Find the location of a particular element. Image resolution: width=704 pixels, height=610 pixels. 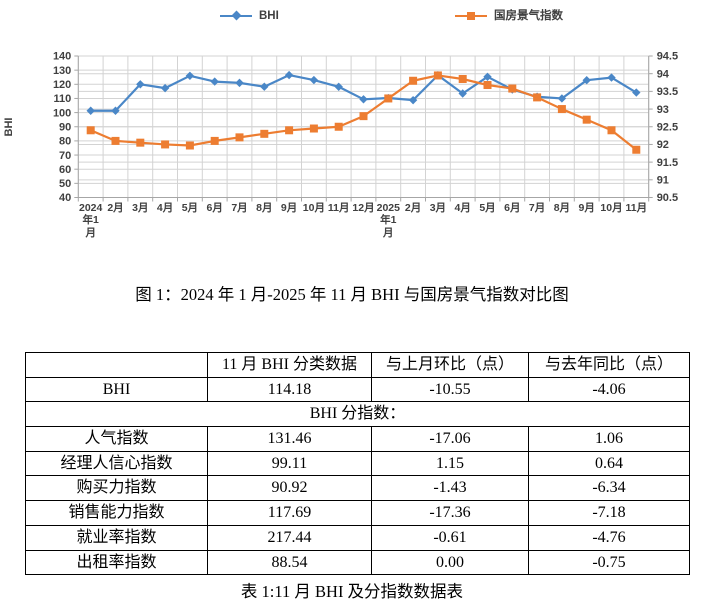

x-axis-label: 2025年1月 is located at coordinates (388, 220).